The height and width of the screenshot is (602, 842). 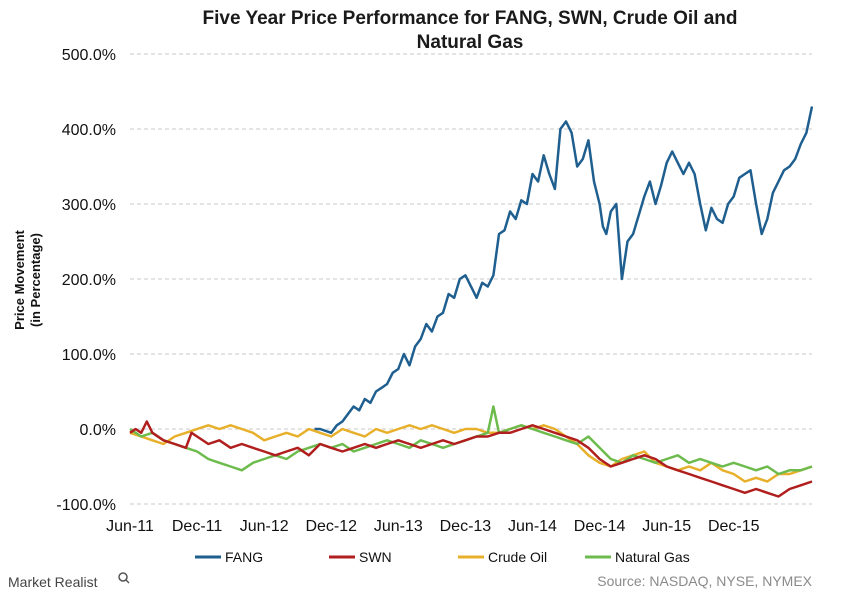 I want to click on brand-text: Market Realist, so click(x=53, y=582).